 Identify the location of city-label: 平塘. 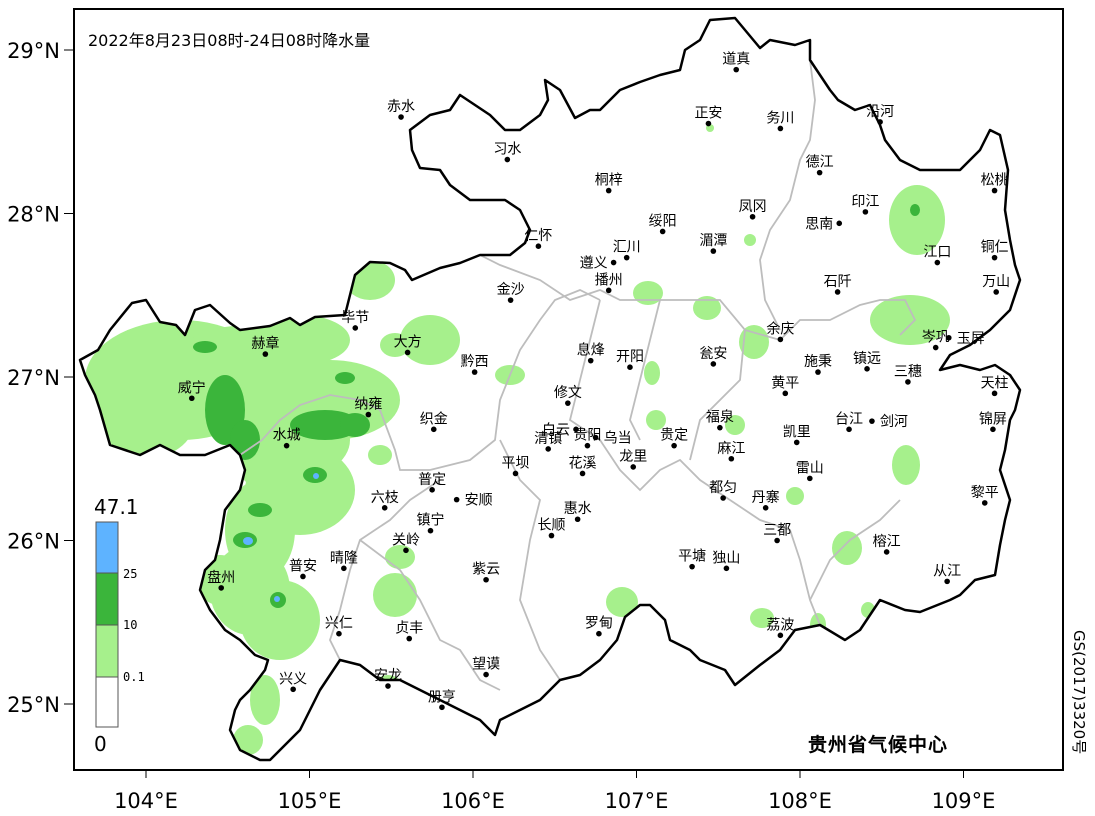
(692, 557).